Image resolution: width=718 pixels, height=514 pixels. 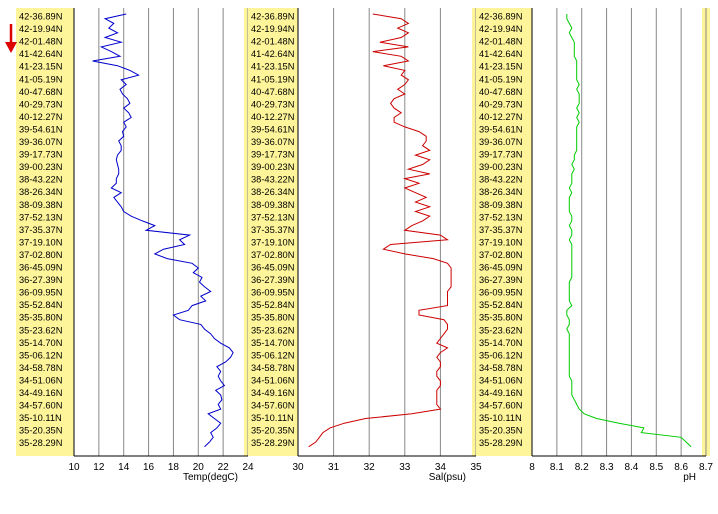 What do you see at coordinates (124, 467) in the screenshot?
I see `x-tick-label: 14` at bounding box center [124, 467].